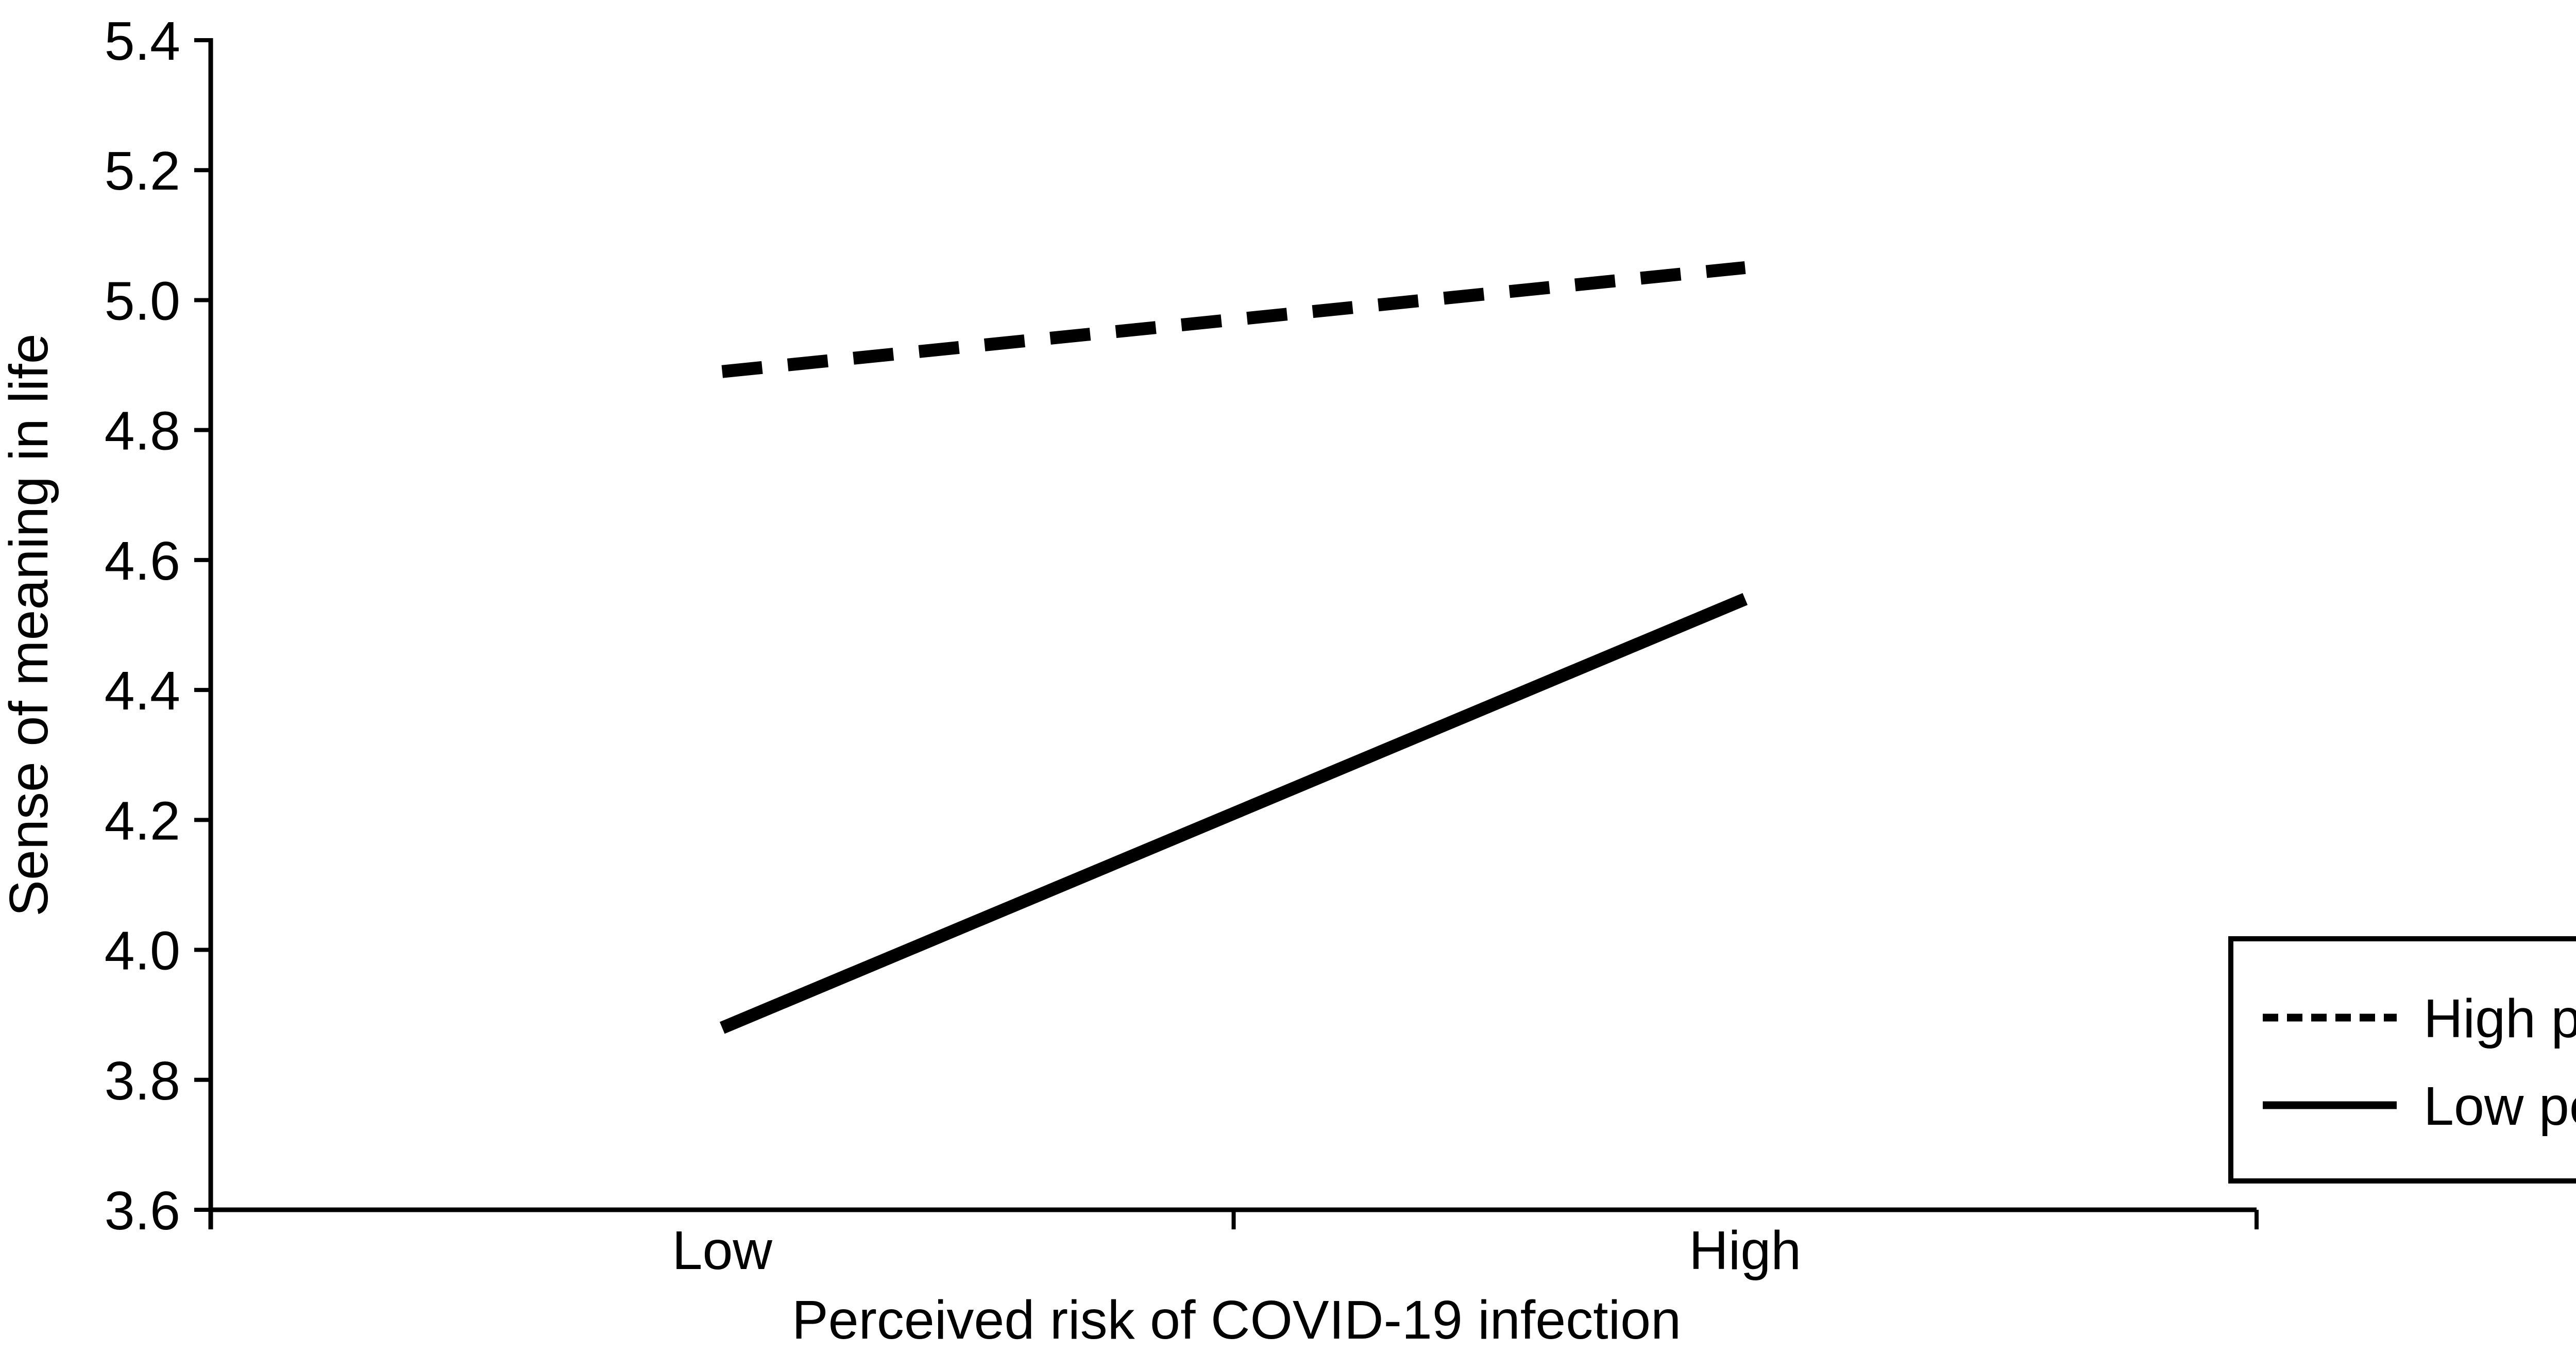 The height and width of the screenshot is (1369, 2576). I want to click on series-line-high-perceived-social-support, so click(1233, 319).